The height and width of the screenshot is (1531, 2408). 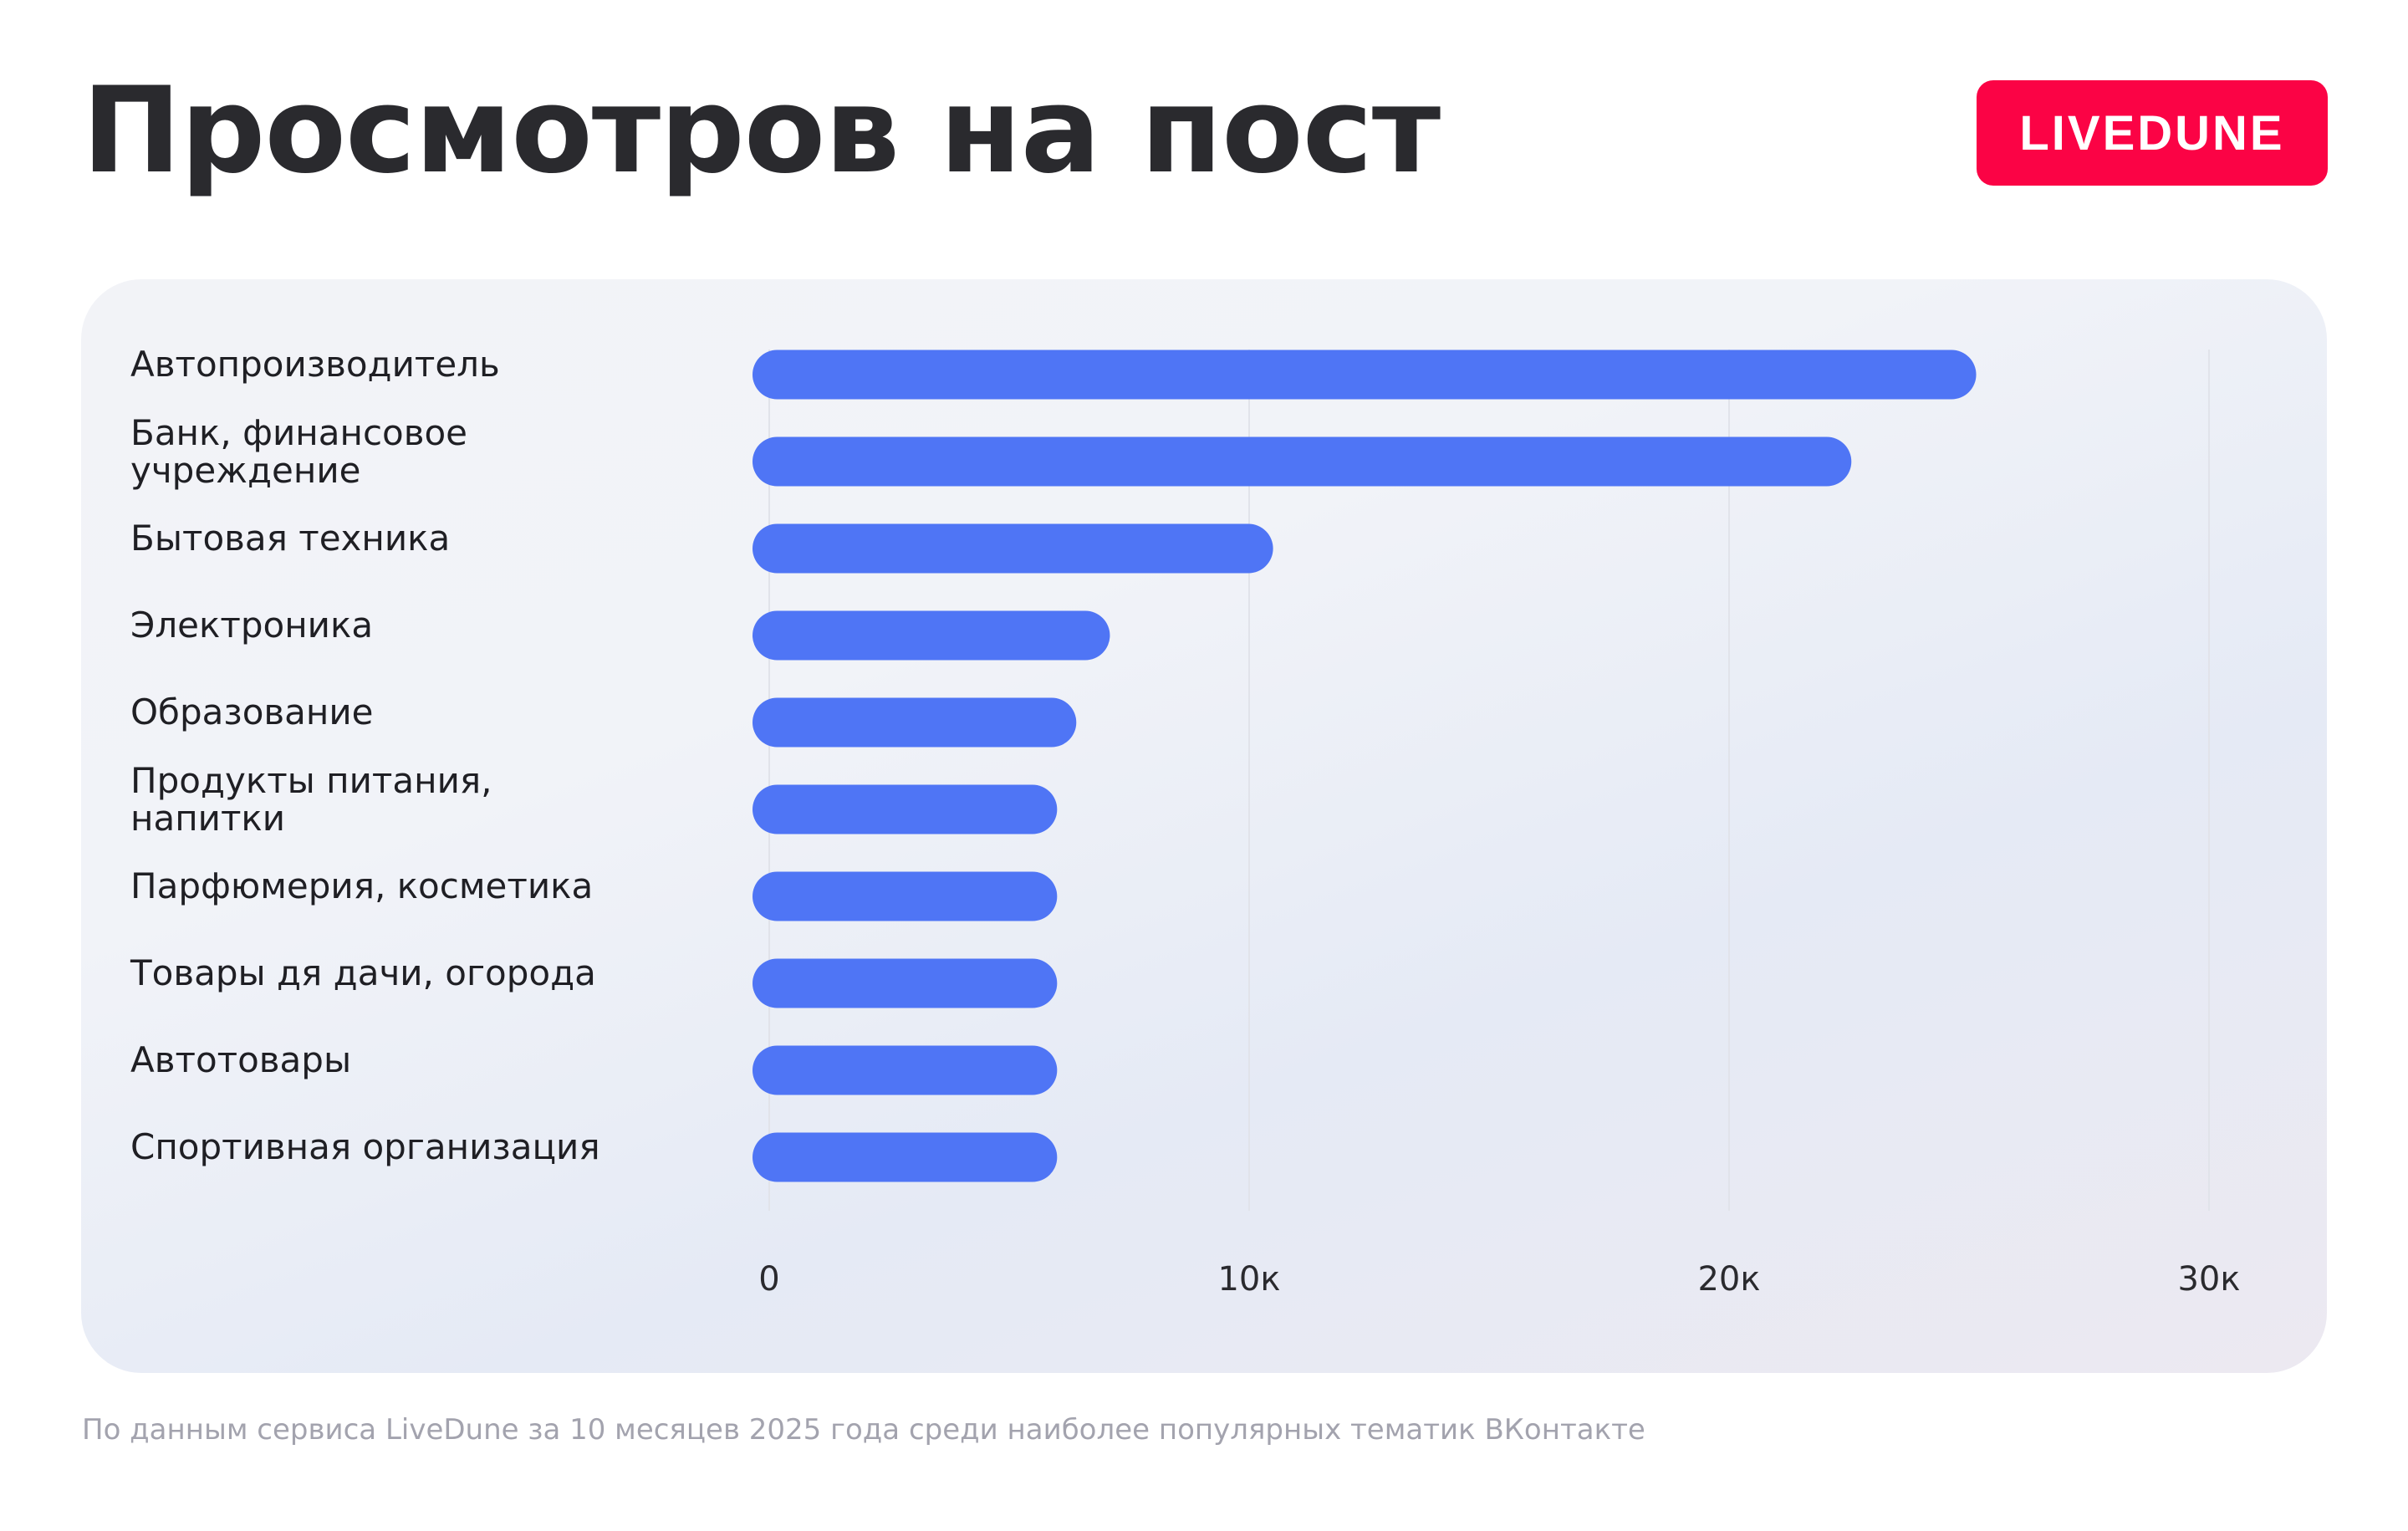 What do you see at coordinates (1249, 1279) in the screenshot?
I see `x-tick-label: 10к` at bounding box center [1249, 1279].